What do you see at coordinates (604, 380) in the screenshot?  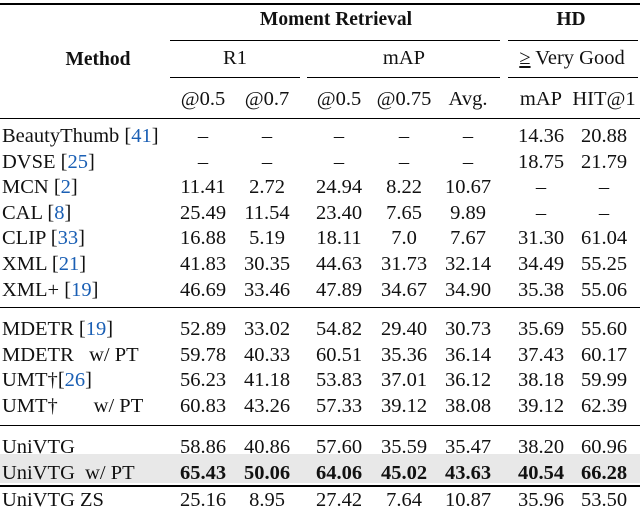 I see `table-cell: 59.99` at bounding box center [604, 380].